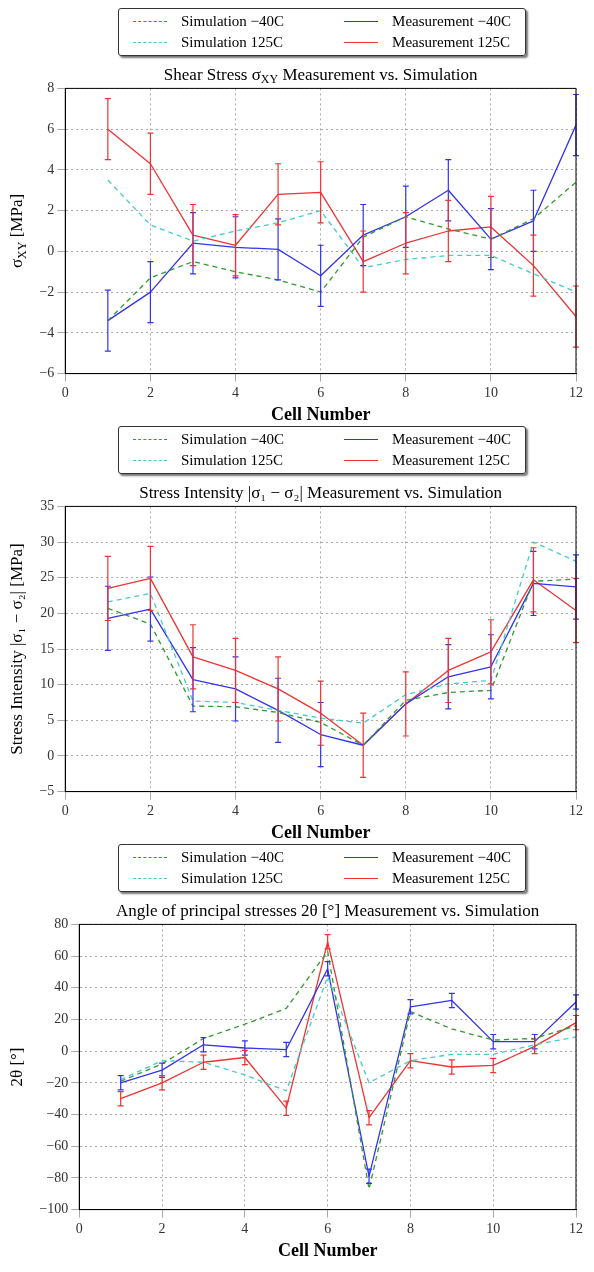  I want to click on y-axis-title: 2θ [°], so click(17, 1067).